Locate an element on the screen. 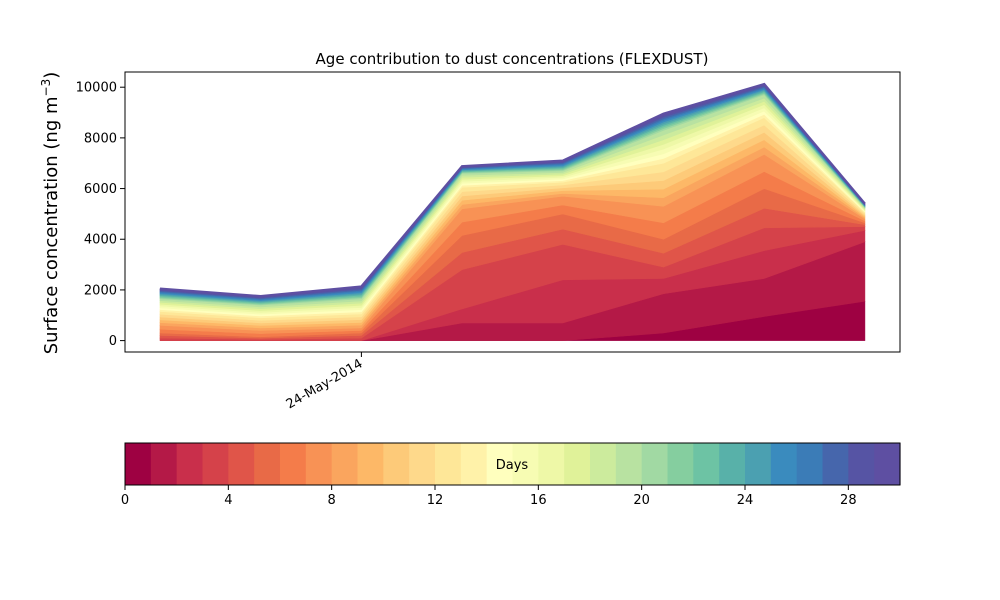 The width and height of the screenshot is (1000, 600). x-axis: 24-May-2014 is located at coordinates (325, 382).